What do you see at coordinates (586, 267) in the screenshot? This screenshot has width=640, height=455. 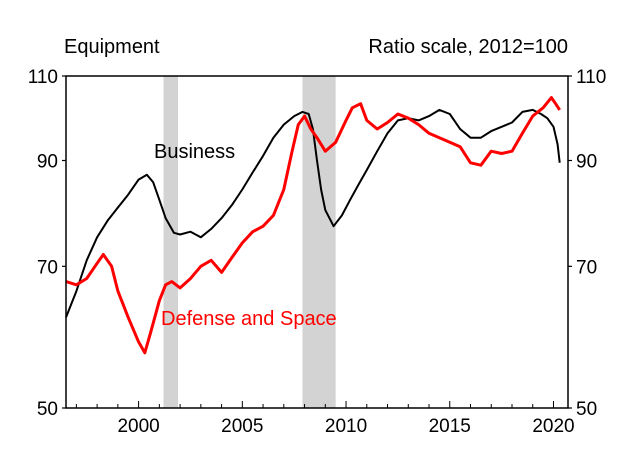 I see `y-tick-right-label: 70` at bounding box center [586, 267].